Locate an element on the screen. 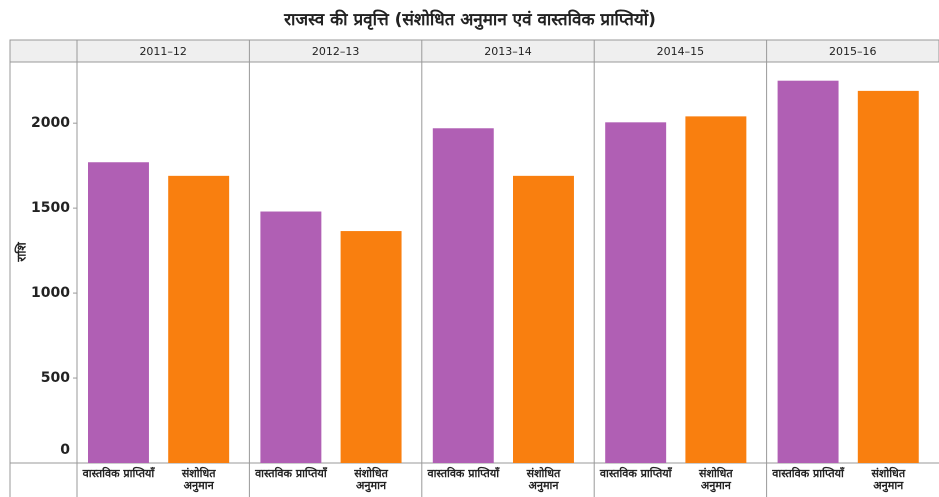 This screenshot has width=939, height=497. y-axis-label: राशि is located at coordinates (22, 252).